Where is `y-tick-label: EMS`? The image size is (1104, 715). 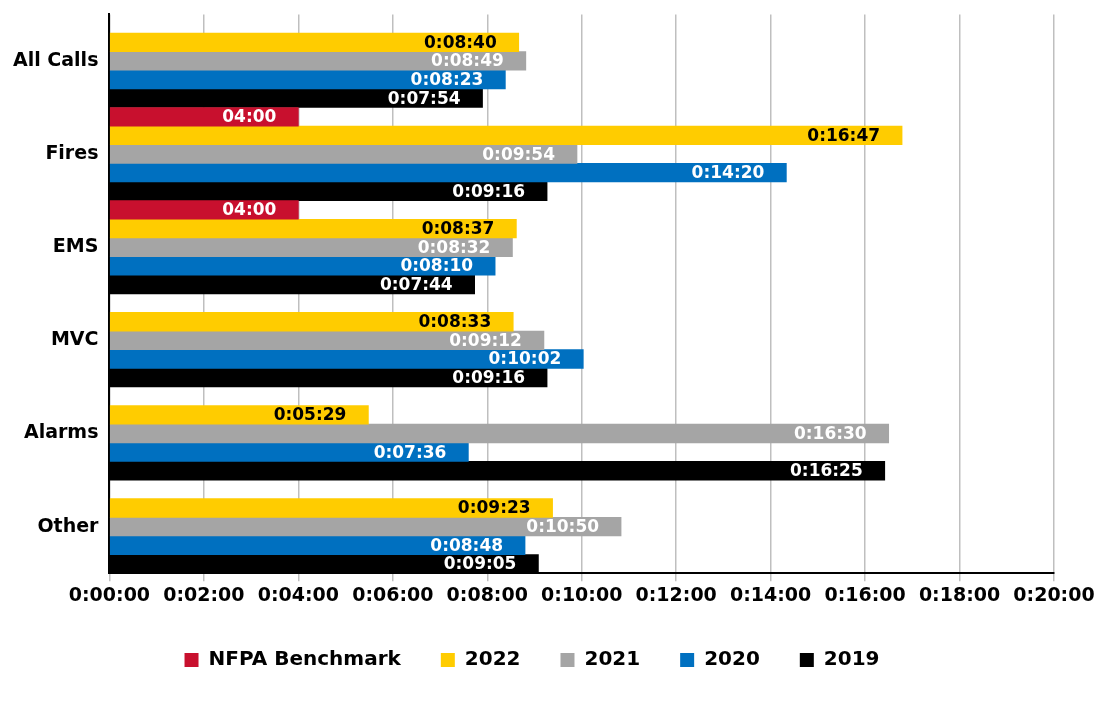
y-tick-label: EMS is located at coordinates (75, 245).